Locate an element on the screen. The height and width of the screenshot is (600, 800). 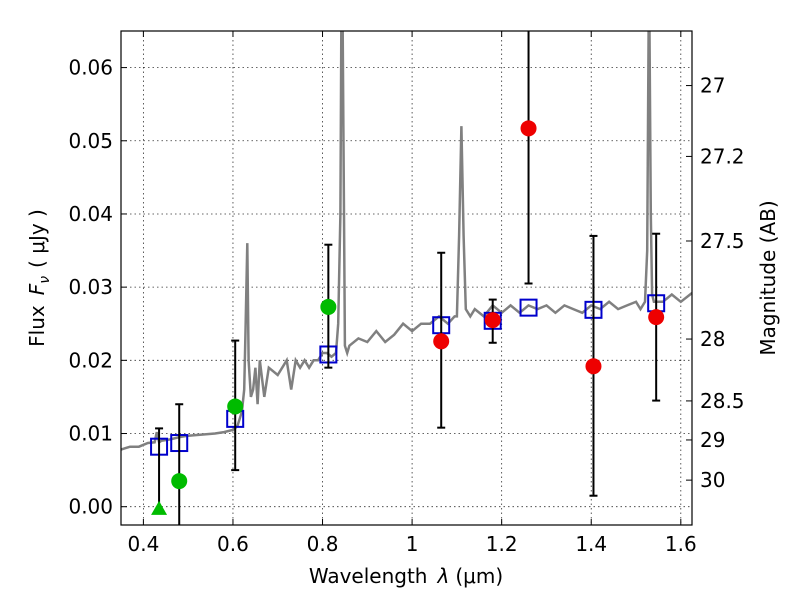
x-tick-label: 1.6 is located at coordinates (681, 544).